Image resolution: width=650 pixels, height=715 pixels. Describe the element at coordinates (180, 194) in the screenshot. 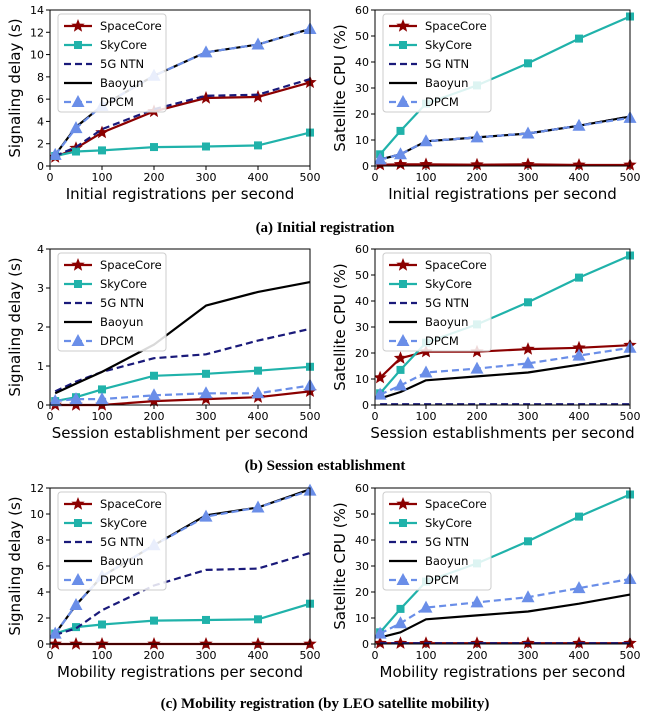

I see `x-axis-label: Initial registrations per second` at that location.